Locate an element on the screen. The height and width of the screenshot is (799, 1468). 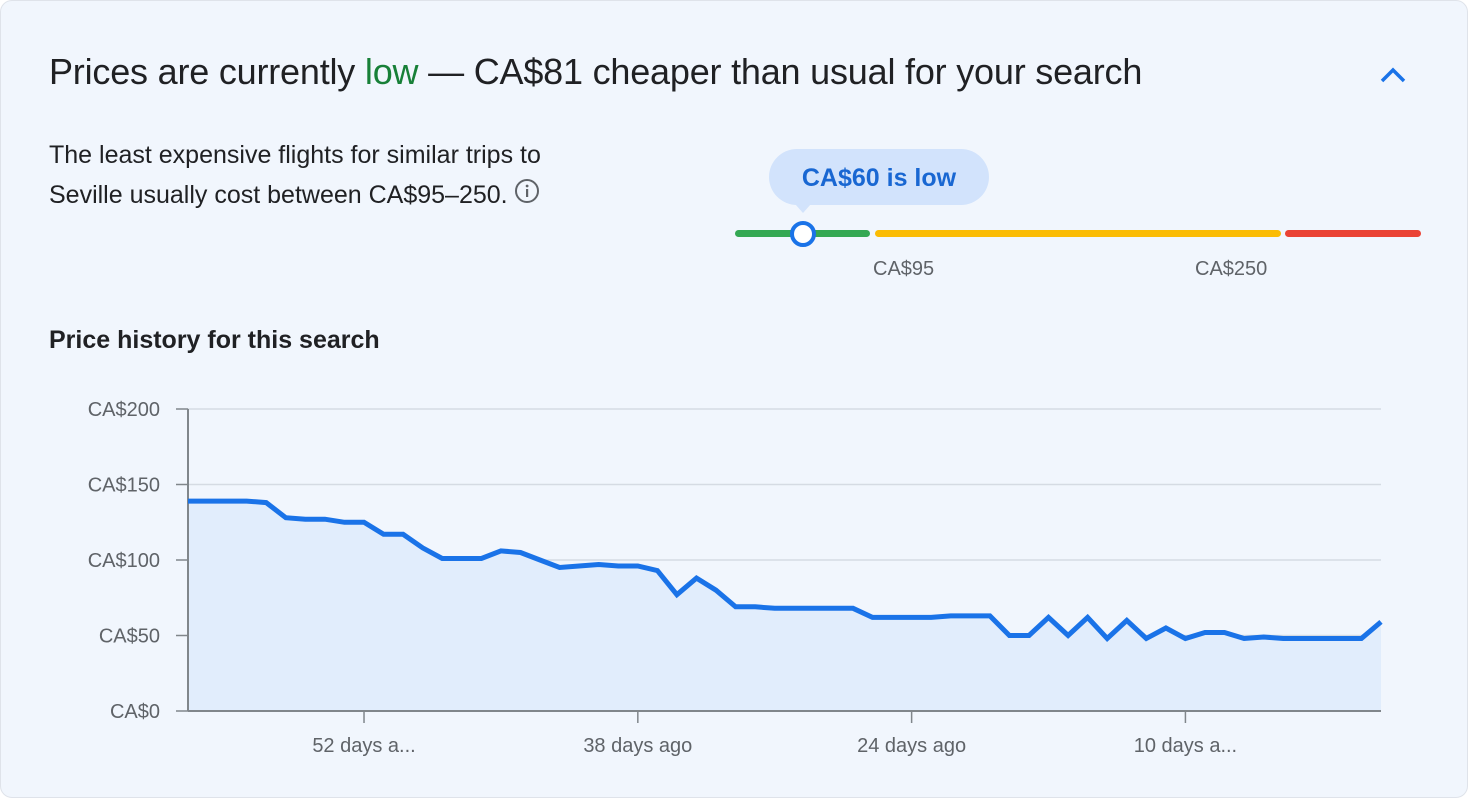
title-prefix: Prices are currently is located at coordinates (207, 71).